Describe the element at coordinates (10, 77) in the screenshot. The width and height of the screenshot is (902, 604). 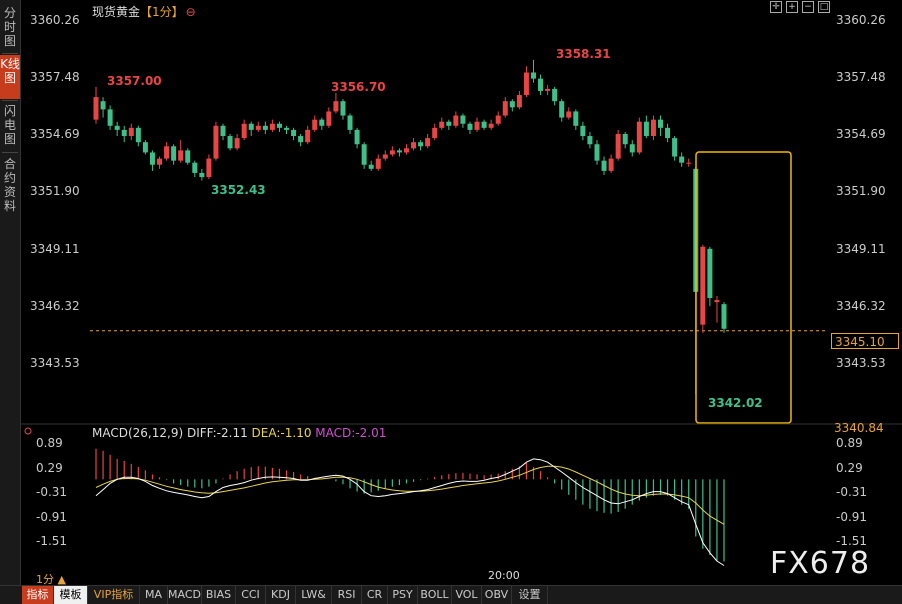
I see `tab-kline: K线图` at that location.